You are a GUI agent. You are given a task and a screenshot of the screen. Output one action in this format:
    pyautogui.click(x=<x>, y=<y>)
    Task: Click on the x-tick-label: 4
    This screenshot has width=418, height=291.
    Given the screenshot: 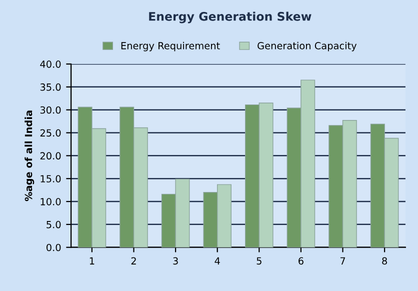 What is the action you would take?
    pyautogui.click(x=217, y=260)
    